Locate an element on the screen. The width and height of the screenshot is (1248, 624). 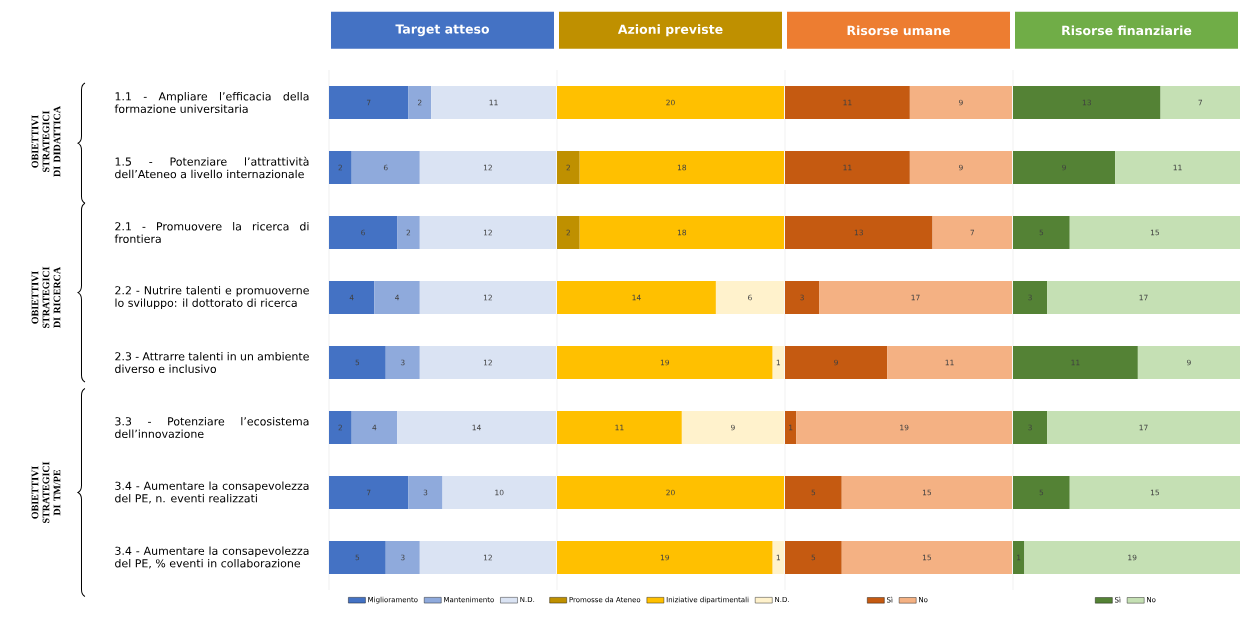
y-tick-label: 2.1 - Promuovere la ricerca di frontiera is located at coordinates (211, 233).